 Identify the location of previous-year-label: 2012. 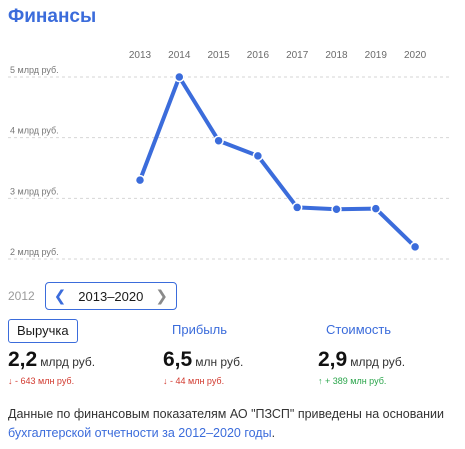
(21, 296).